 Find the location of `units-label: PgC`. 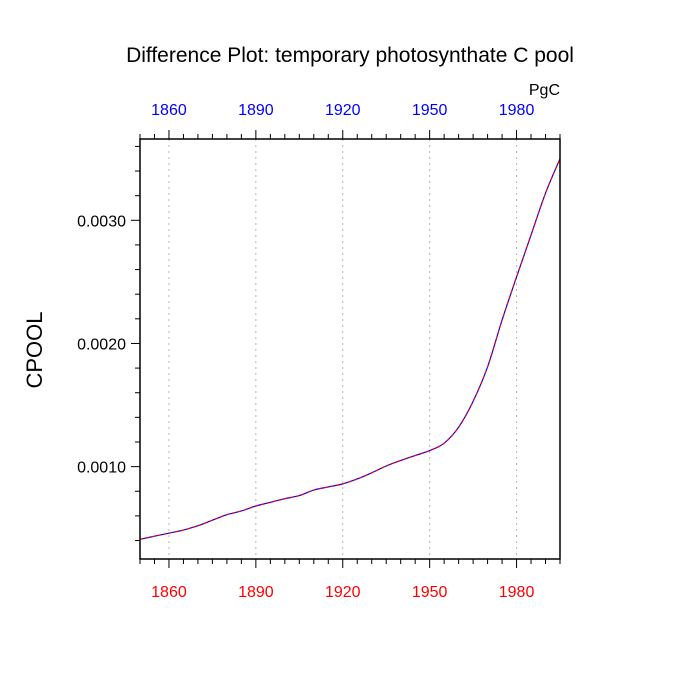

units-label: PgC is located at coordinates (544, 90).